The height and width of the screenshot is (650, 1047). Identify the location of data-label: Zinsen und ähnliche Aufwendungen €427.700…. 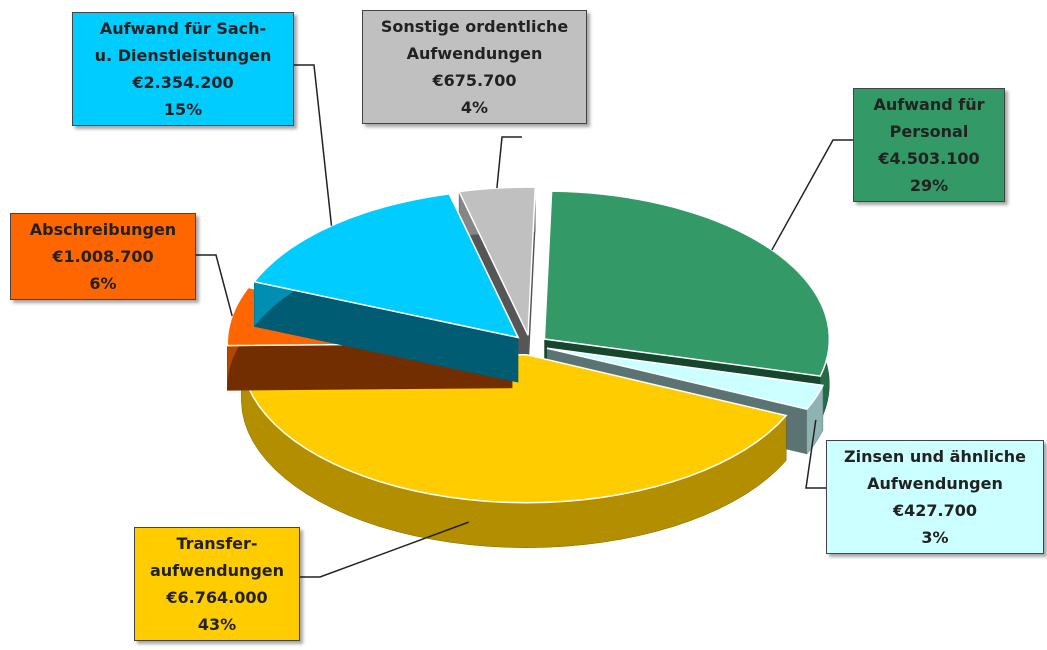
(935, 497).